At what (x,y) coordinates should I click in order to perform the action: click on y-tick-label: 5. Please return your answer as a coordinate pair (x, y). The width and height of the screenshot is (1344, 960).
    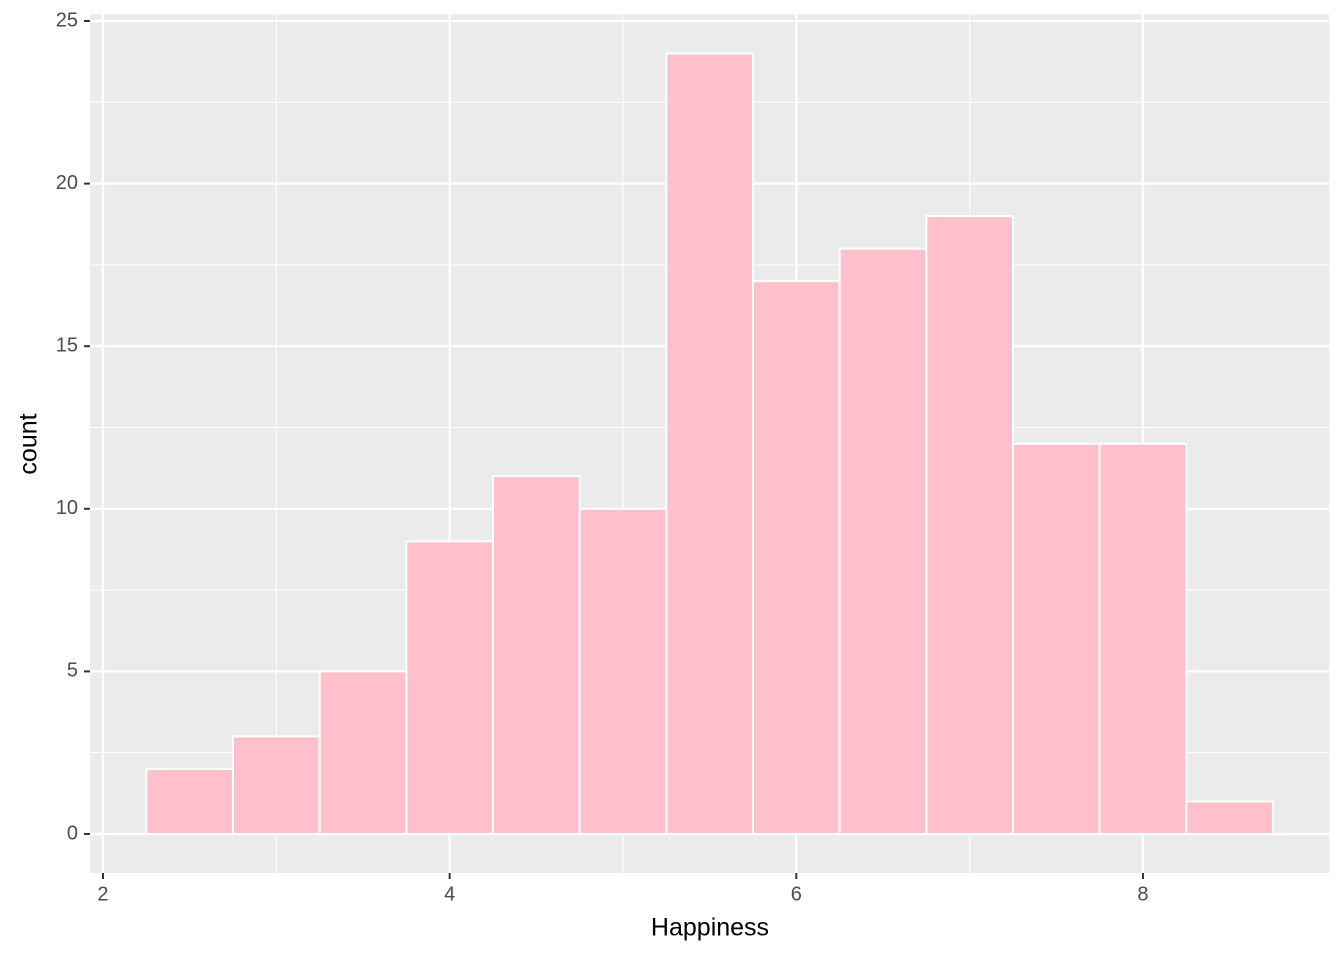
    Looking at the image, I should click on (72, 671).